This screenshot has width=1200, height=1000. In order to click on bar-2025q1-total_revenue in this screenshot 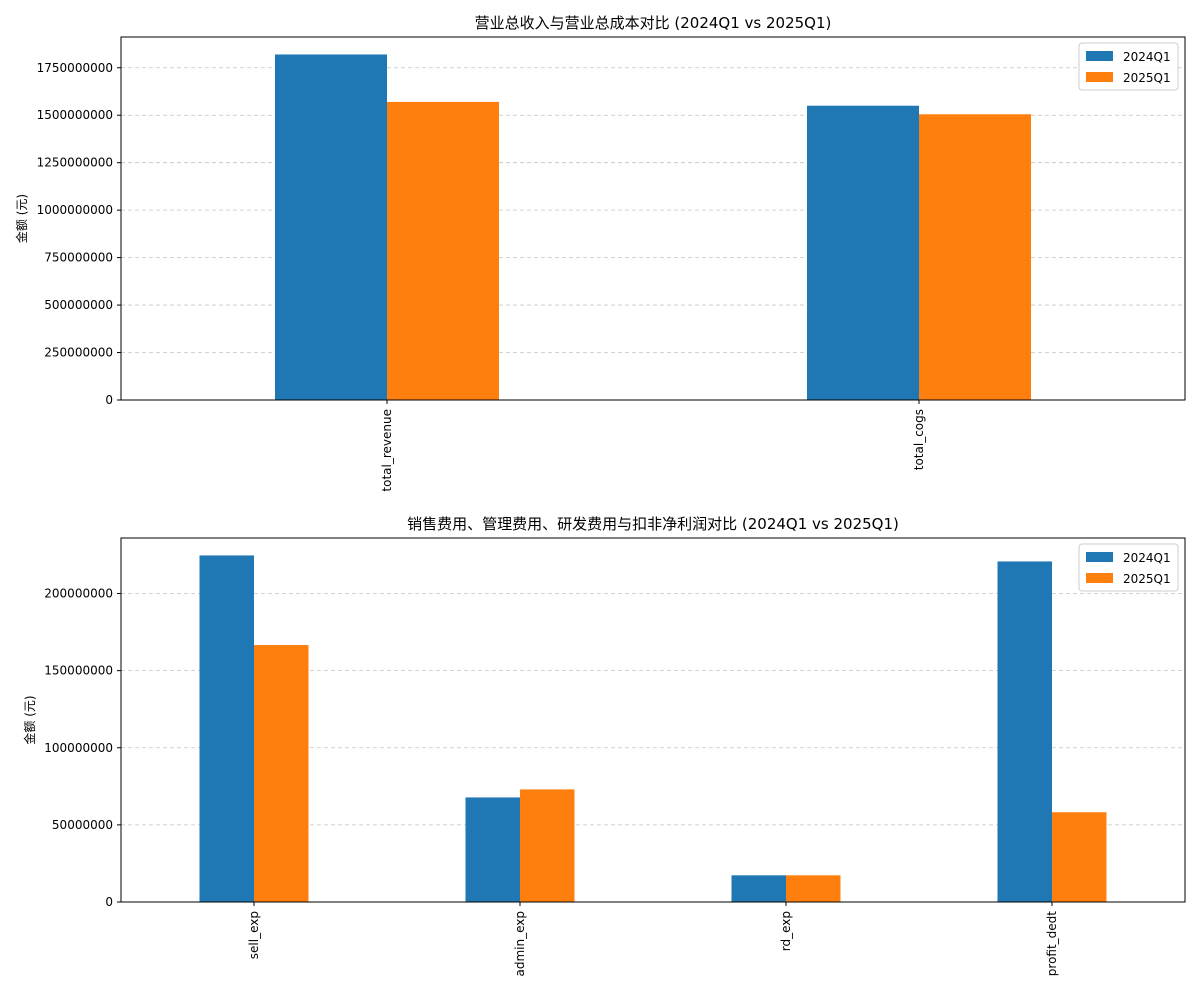, I will do `click(443, 250)`.